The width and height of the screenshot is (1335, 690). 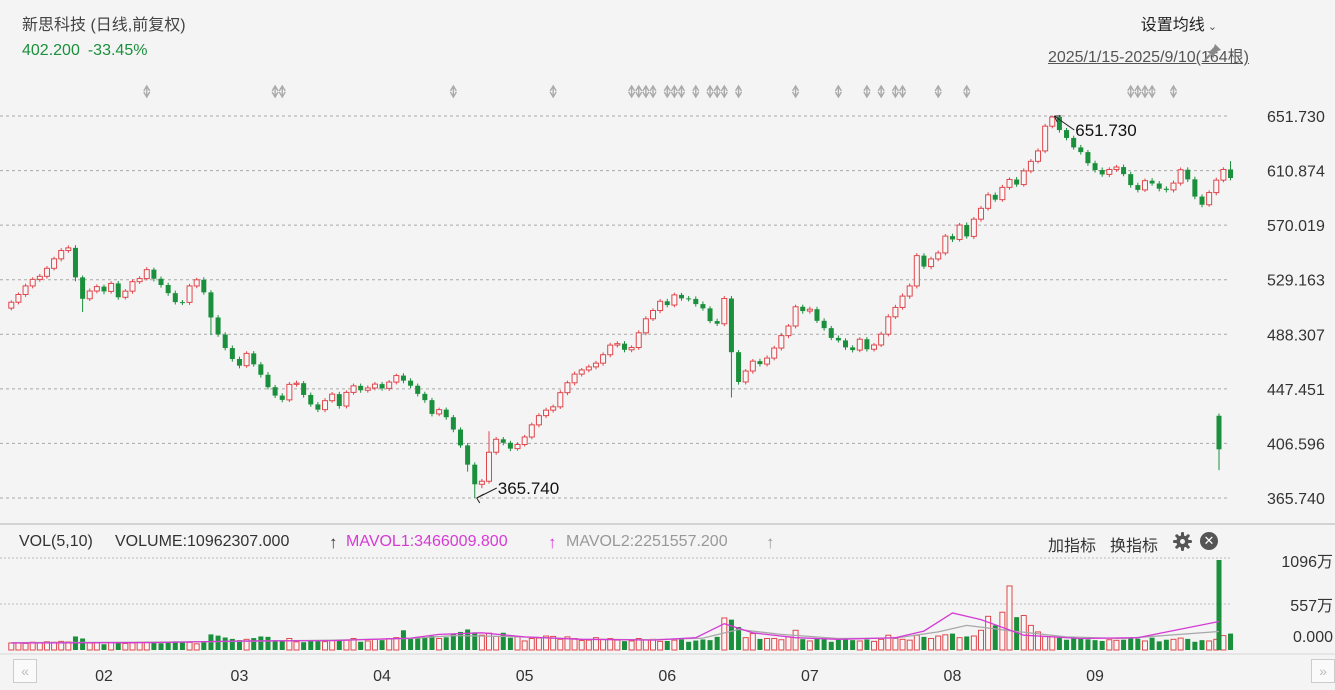 What do you see at coordinates (1323, 671) in the screenshot?
I see `scroll-right-button: »` at bounding box center [1323, 671].